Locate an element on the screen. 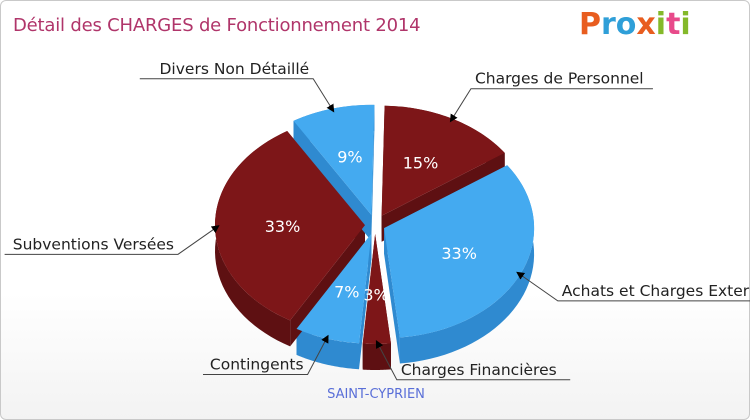  logo-letter: x is located at coordinates (646, 24).